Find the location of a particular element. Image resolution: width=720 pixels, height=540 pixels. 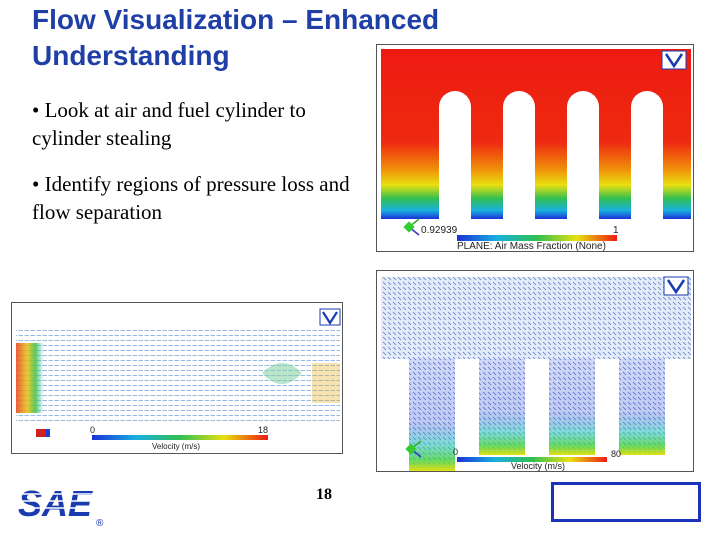

sae-logo: SAE ® is located at coordinates (64, 505).